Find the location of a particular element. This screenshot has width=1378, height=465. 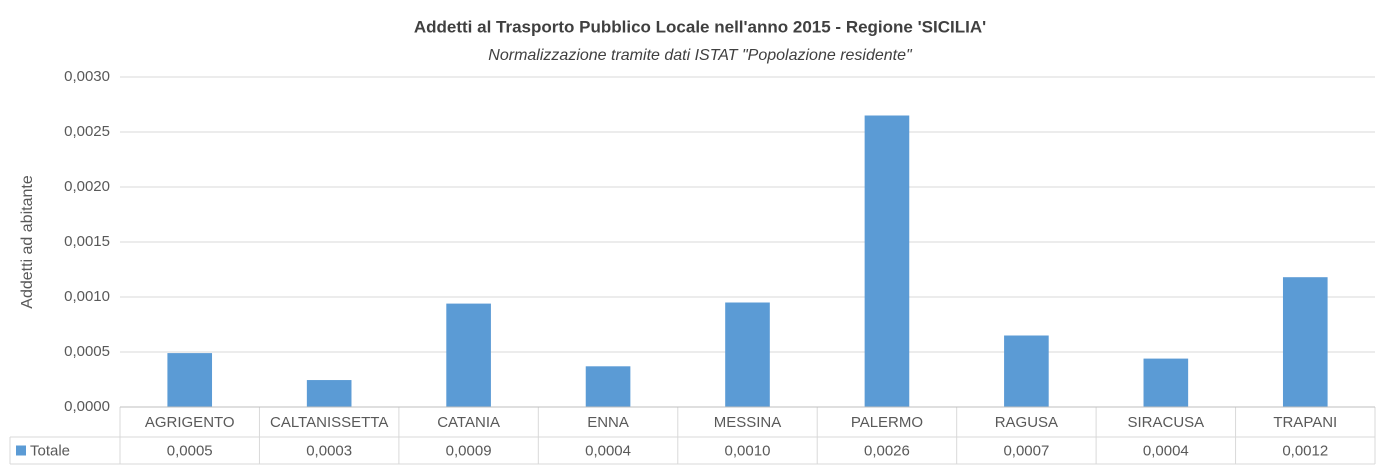

y-tick-label: 0,0000 is located at coordinates (87, 406).